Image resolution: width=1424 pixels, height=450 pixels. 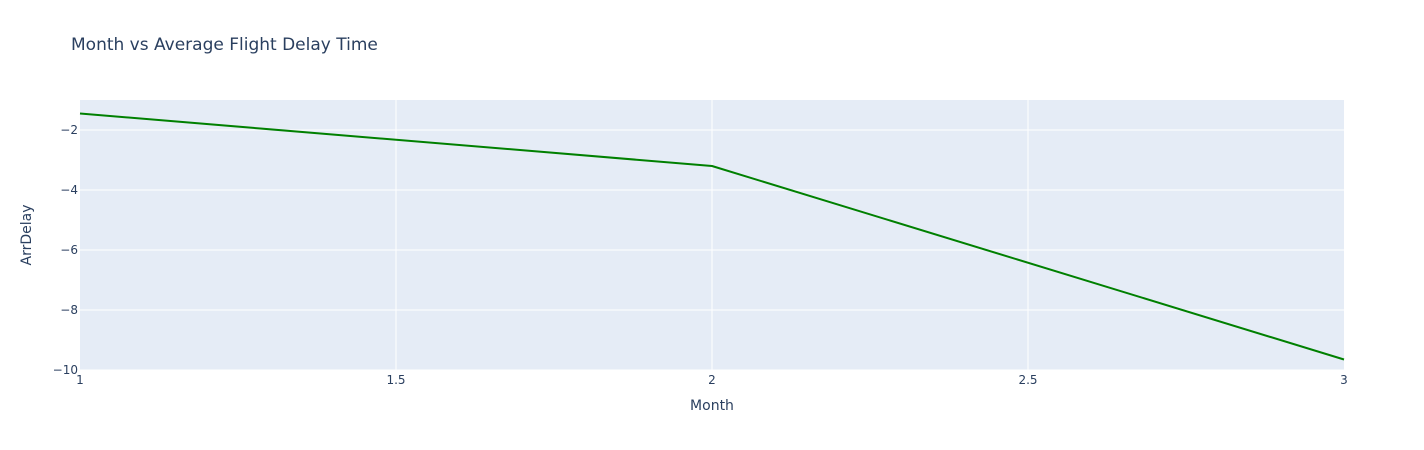 I want to click on y-tick-label: −8, so click(x=69, y=310).